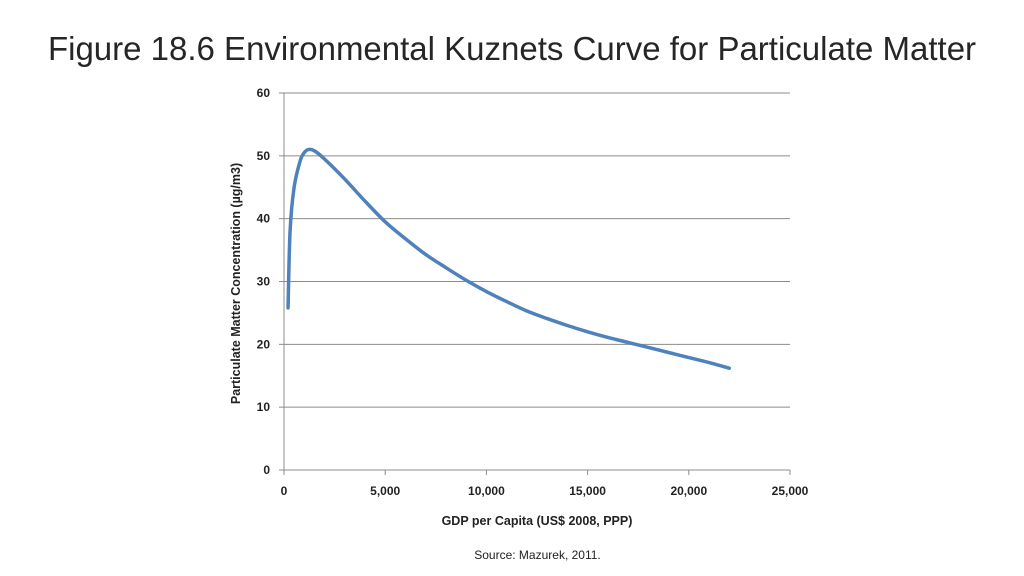 The image size is (1024, 576). What do you see at coordinates (537, 521) in the screenshot?
I see `x-axis-title: GDP per Capita (US$ 2008, PPP)` at bounding box center [537, 521].